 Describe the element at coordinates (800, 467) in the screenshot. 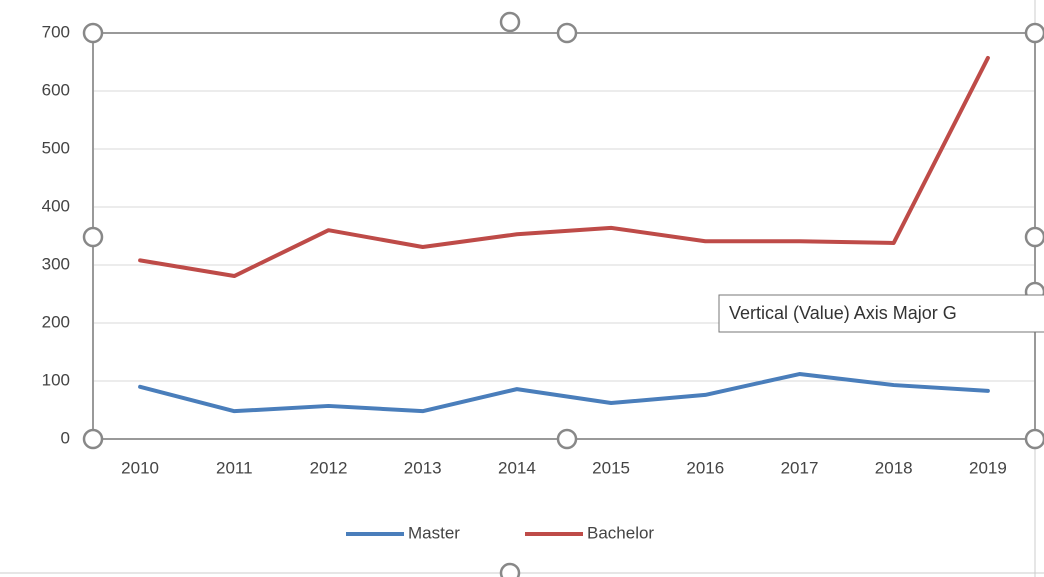

I see `x-tick-label: 2017` at that location.